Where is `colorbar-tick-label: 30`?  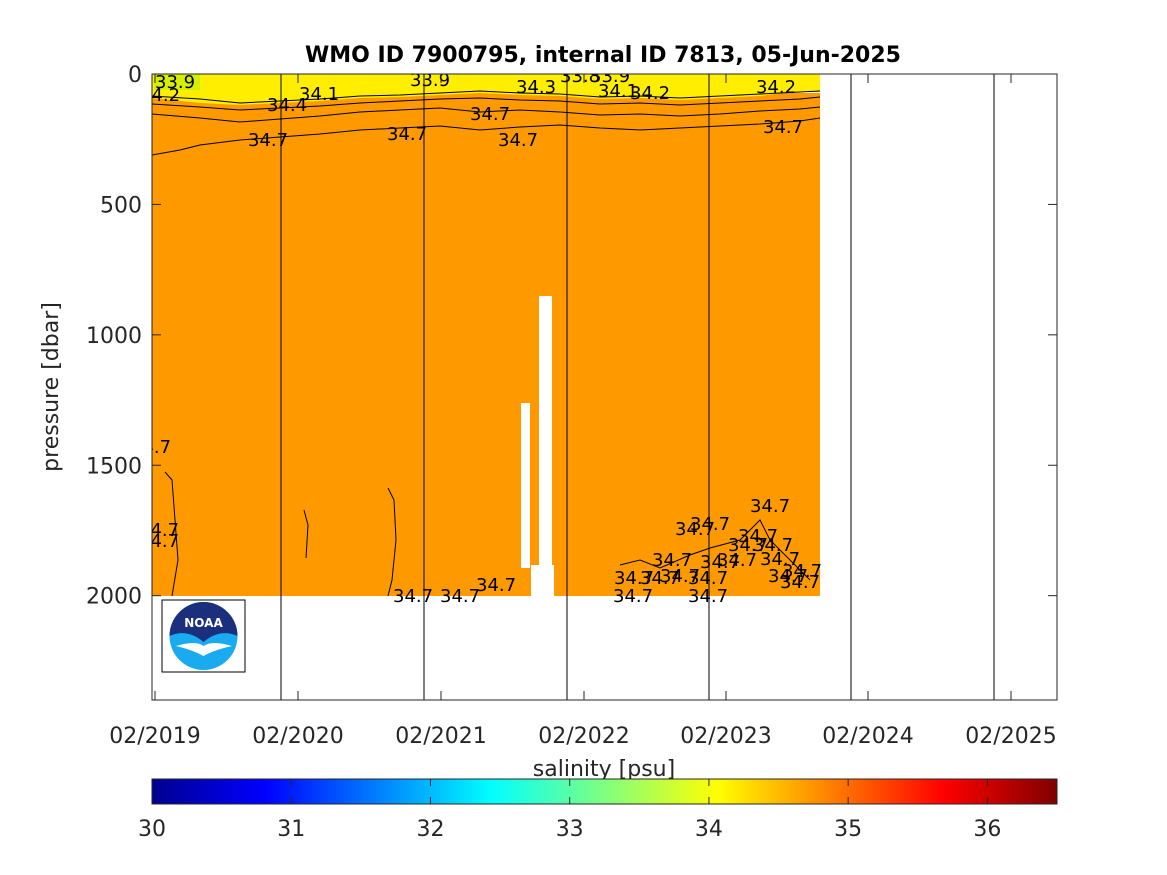 colorbar-tick-label: 30 is located at coordinates (152, 829).